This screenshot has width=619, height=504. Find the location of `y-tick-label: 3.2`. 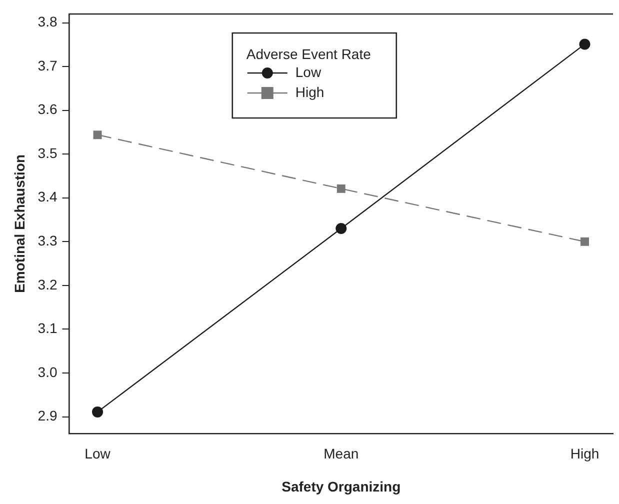

y-tick-label: 3.2 is located at coordinates (48, 284).